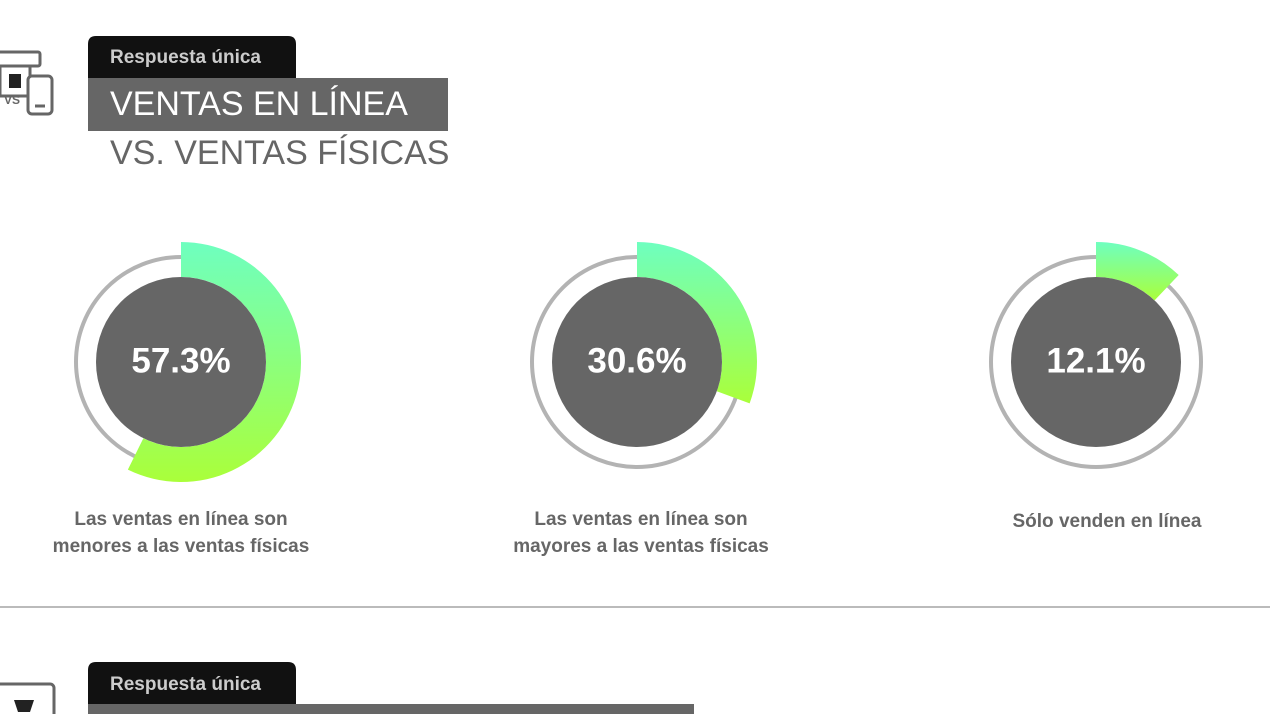 This screenshot has height=719, width=1270. What do you see at coordinates (27, 83) in the screenshot?
I see `store-vs-phone-icon: VS` at bounding box center [27, 83].